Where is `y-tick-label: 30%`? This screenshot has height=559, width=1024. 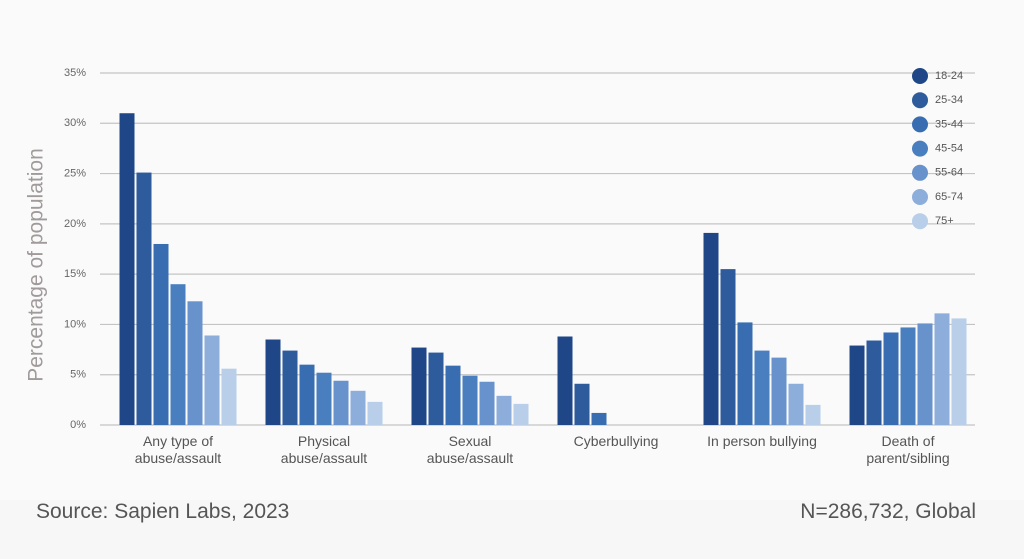 y-tick-label: 30% is located at coordinates (75, 123).